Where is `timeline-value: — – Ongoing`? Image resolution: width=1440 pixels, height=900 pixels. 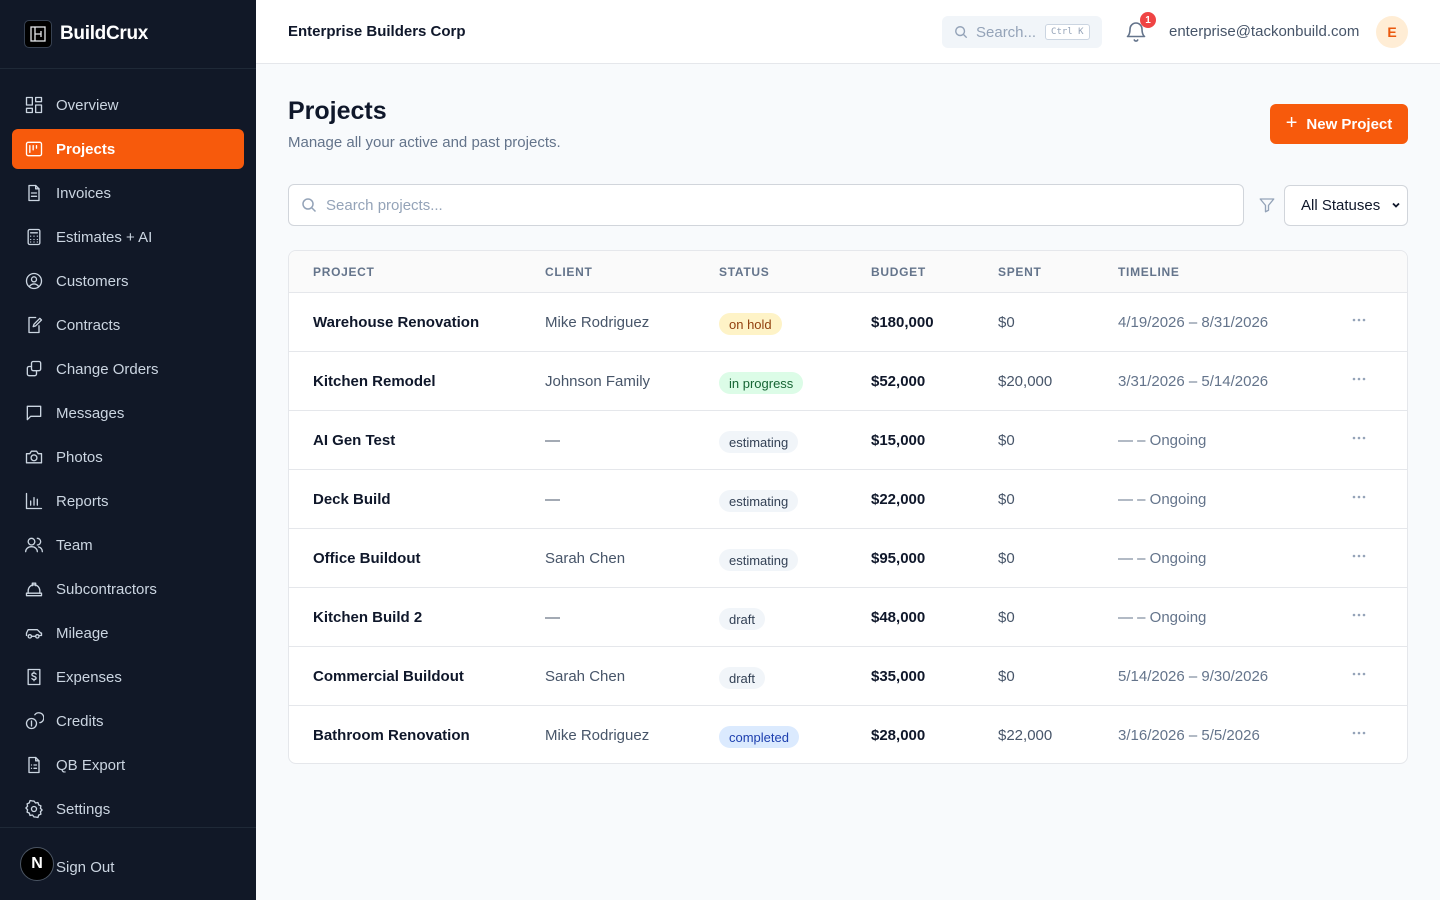
timeline-value: — – Ongoing is located at coordinates (1162, 558).